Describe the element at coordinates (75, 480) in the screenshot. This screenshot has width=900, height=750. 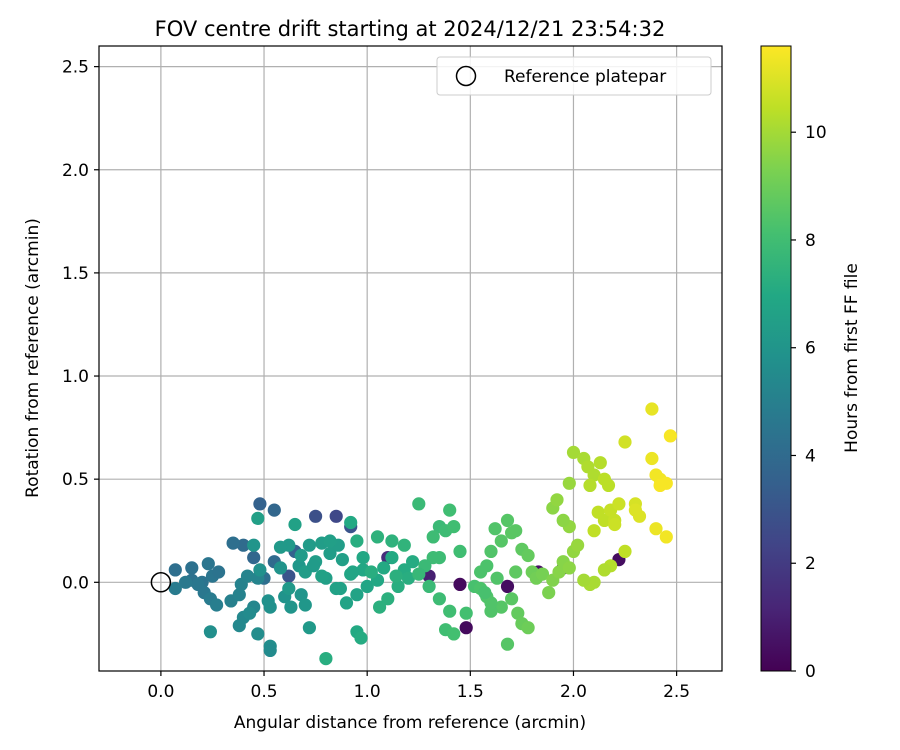
I see `y-tick-label: 0.5` at that location.